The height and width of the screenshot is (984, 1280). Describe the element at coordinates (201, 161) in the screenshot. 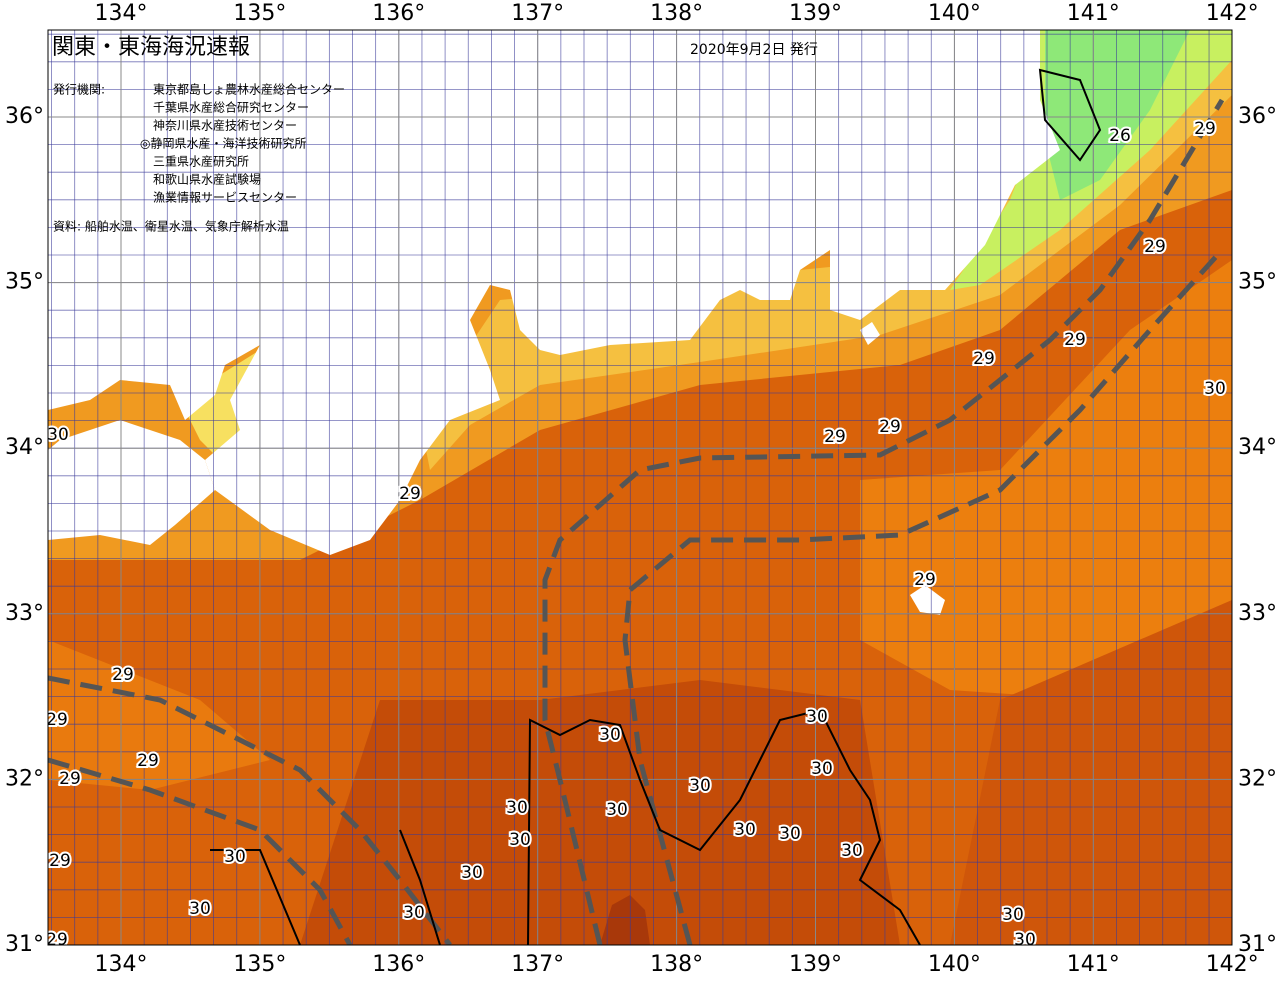

I see `issuer: 三重県水産研究所` at that location.